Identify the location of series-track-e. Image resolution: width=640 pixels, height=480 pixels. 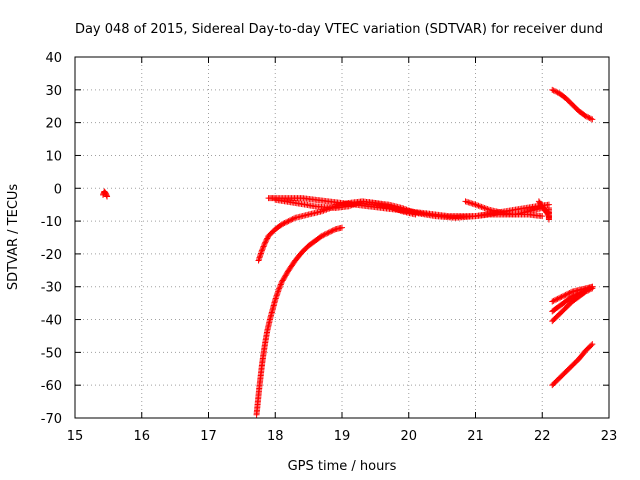
(412, 208).